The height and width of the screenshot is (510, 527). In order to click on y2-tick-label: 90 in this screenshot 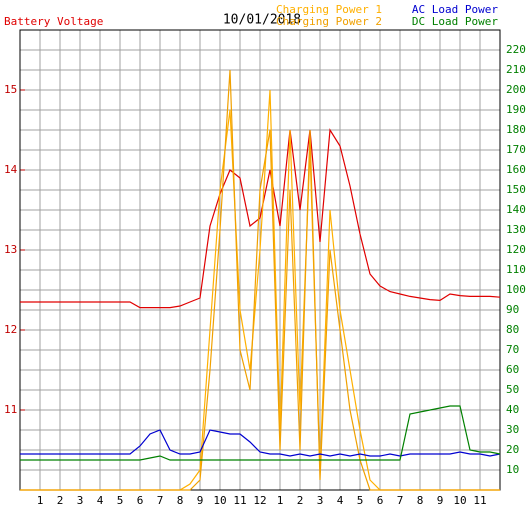, I will do `click(512, 309)`.